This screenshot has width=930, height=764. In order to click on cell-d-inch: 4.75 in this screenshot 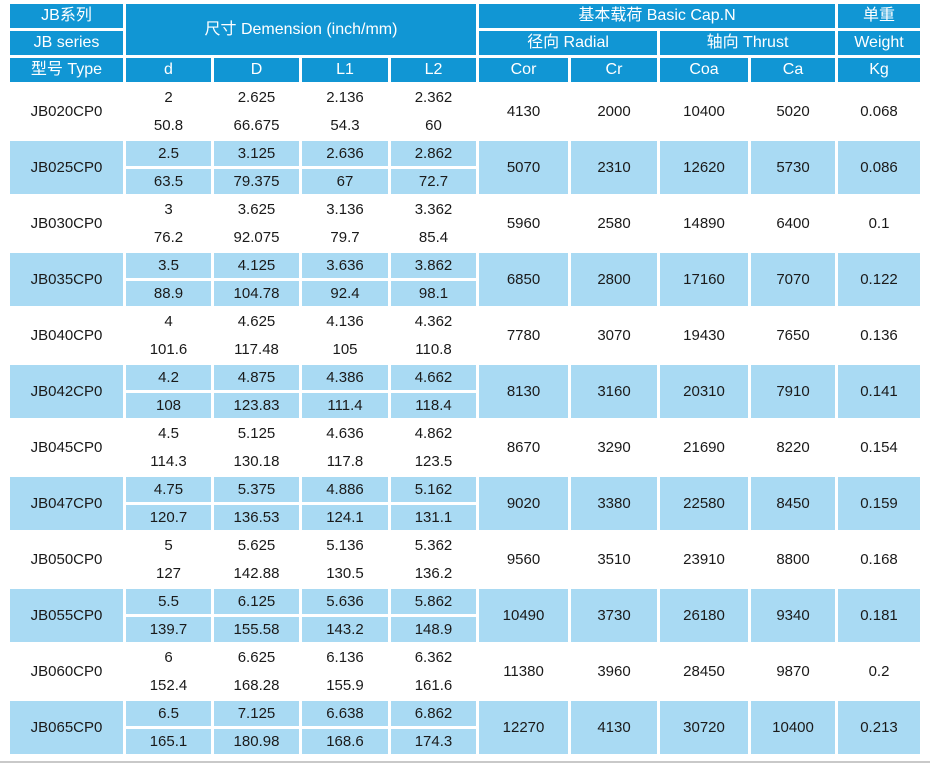, I will do `click(168, 489)`.